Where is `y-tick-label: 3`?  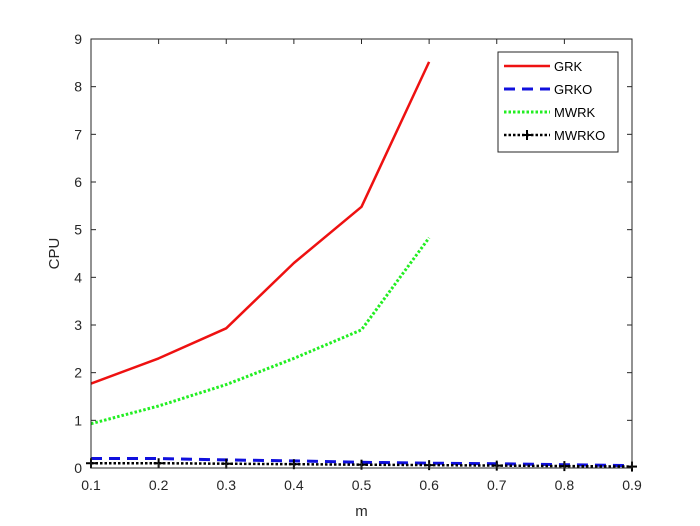 y-tick-label: 3 is located at coordinates (78, 325).